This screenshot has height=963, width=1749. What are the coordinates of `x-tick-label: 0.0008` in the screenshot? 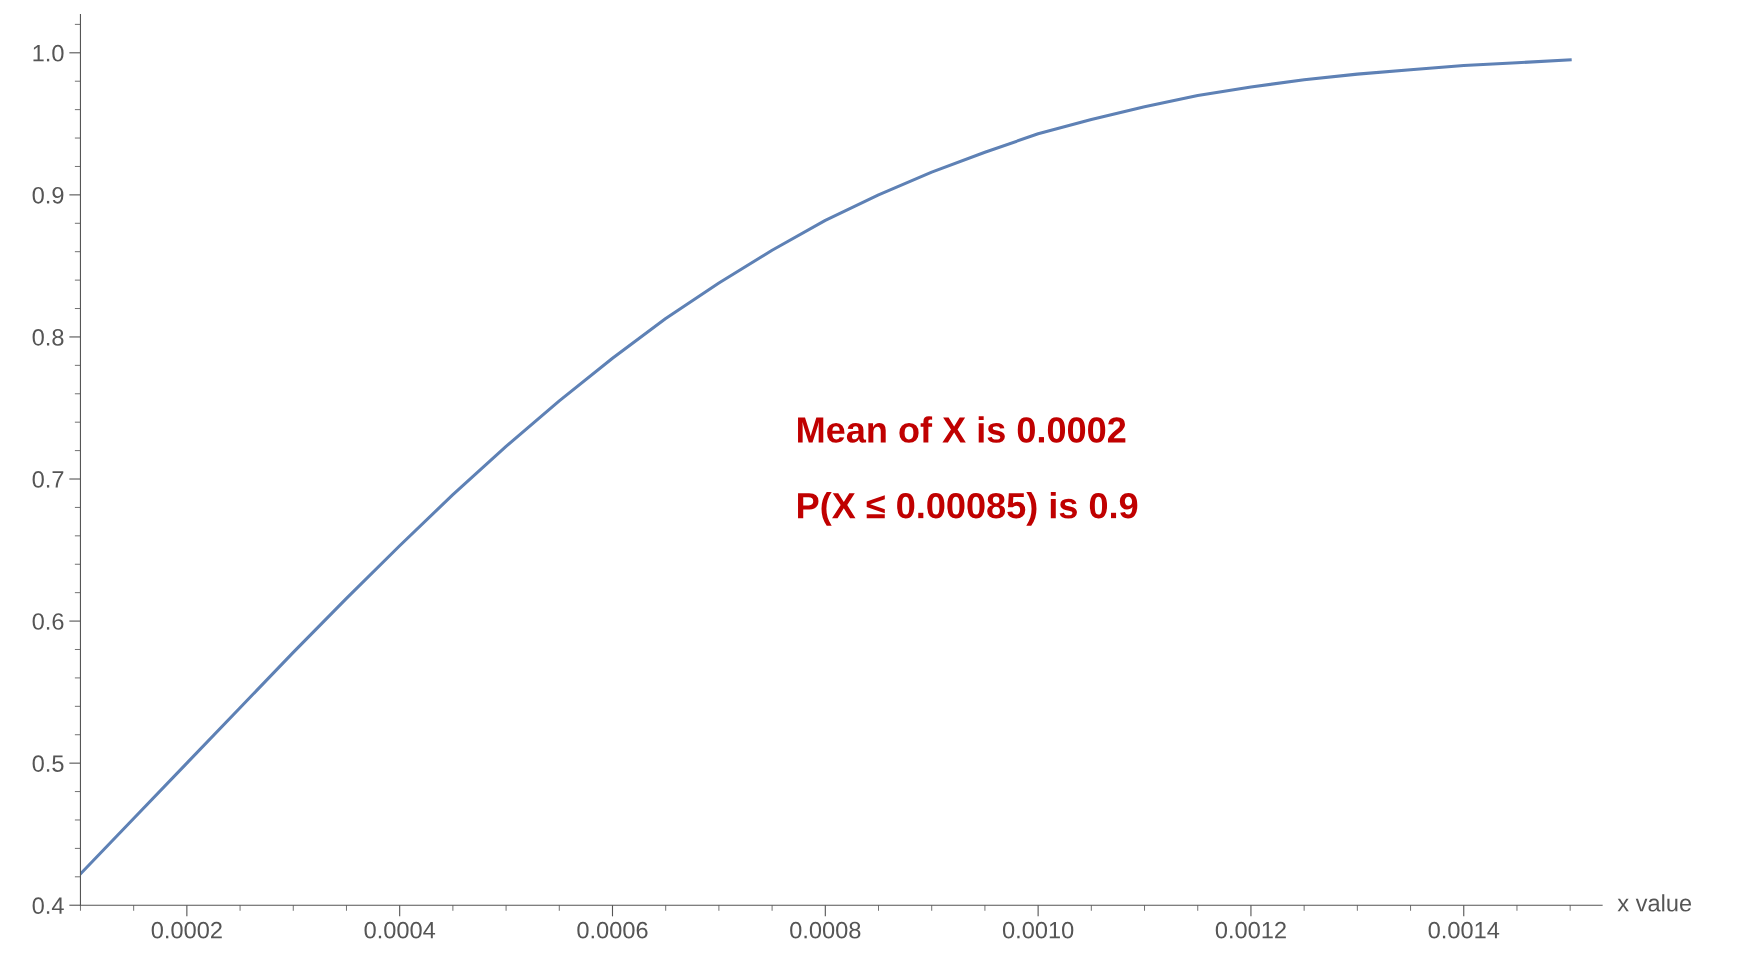 It's located at (825, 930).